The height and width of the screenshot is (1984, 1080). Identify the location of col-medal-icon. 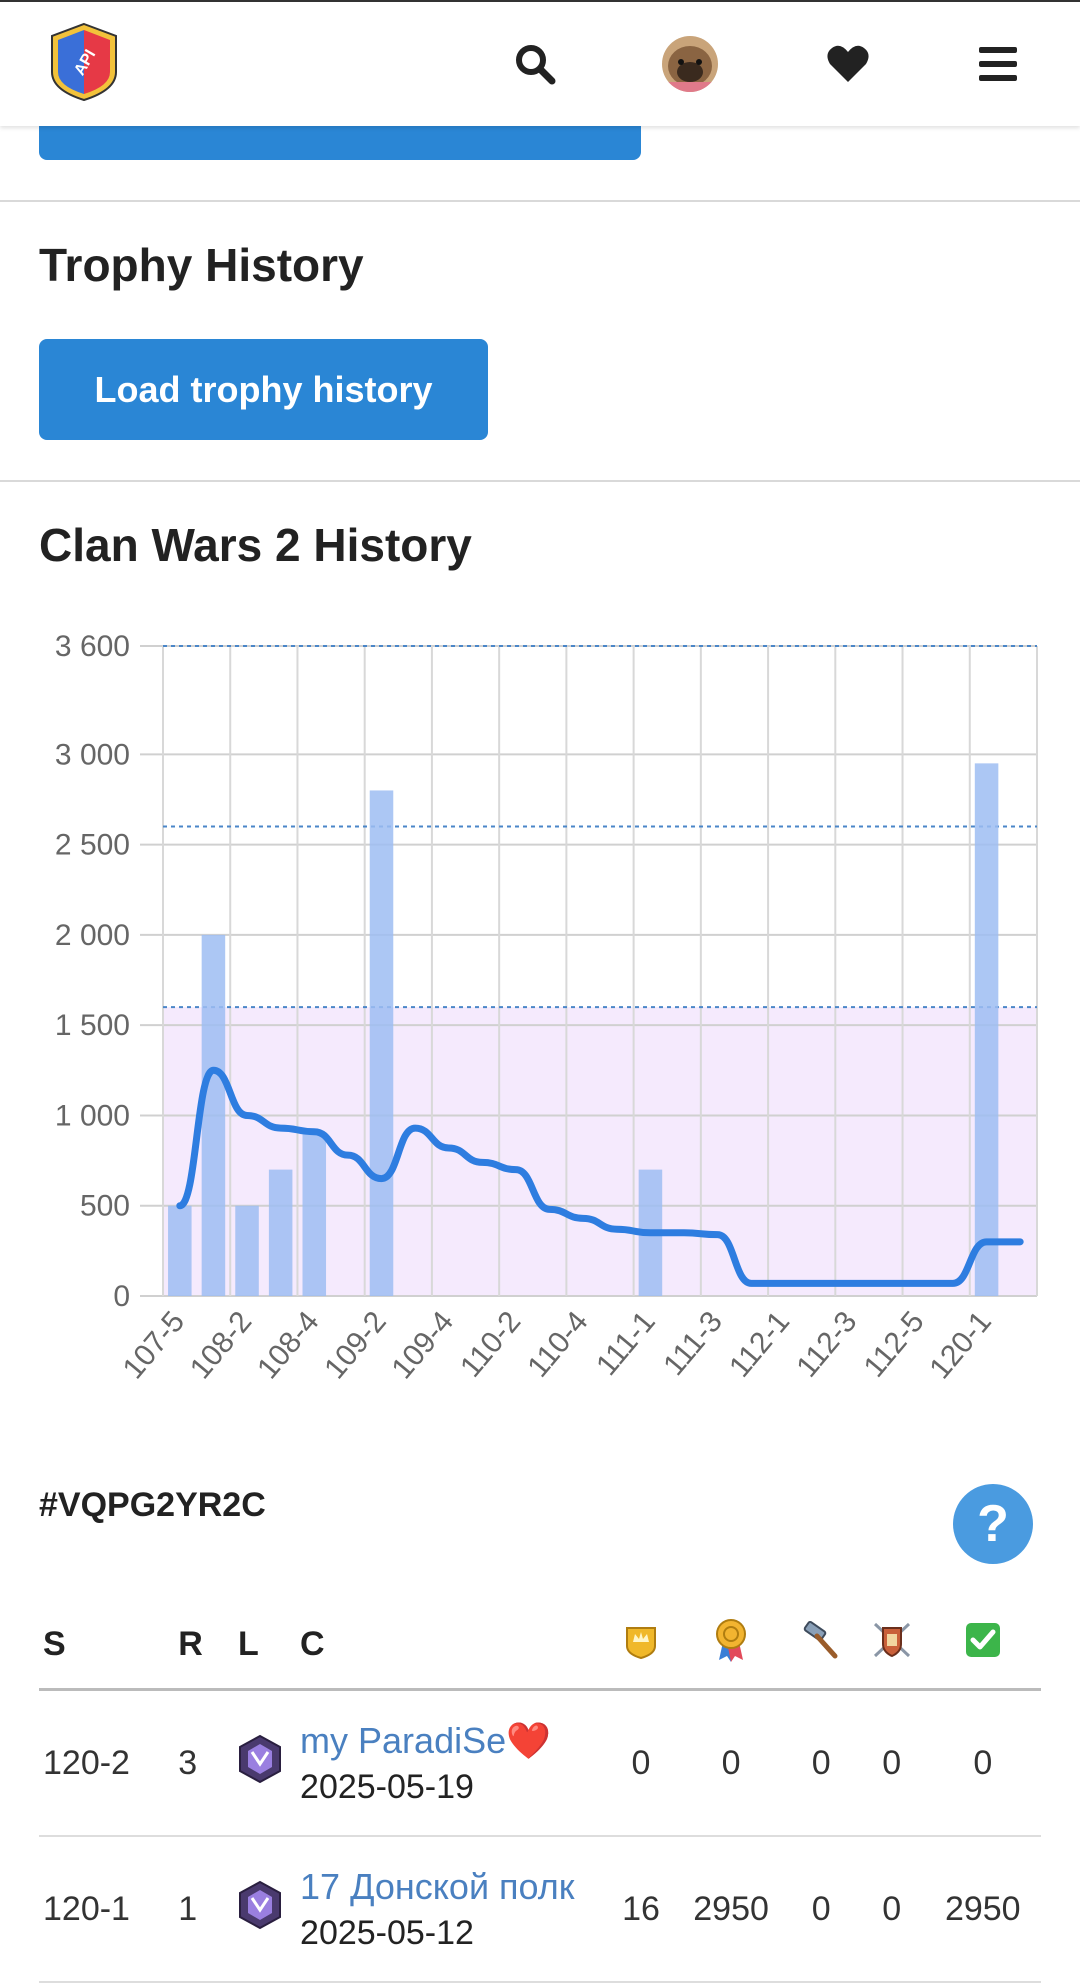
(729, 1645).